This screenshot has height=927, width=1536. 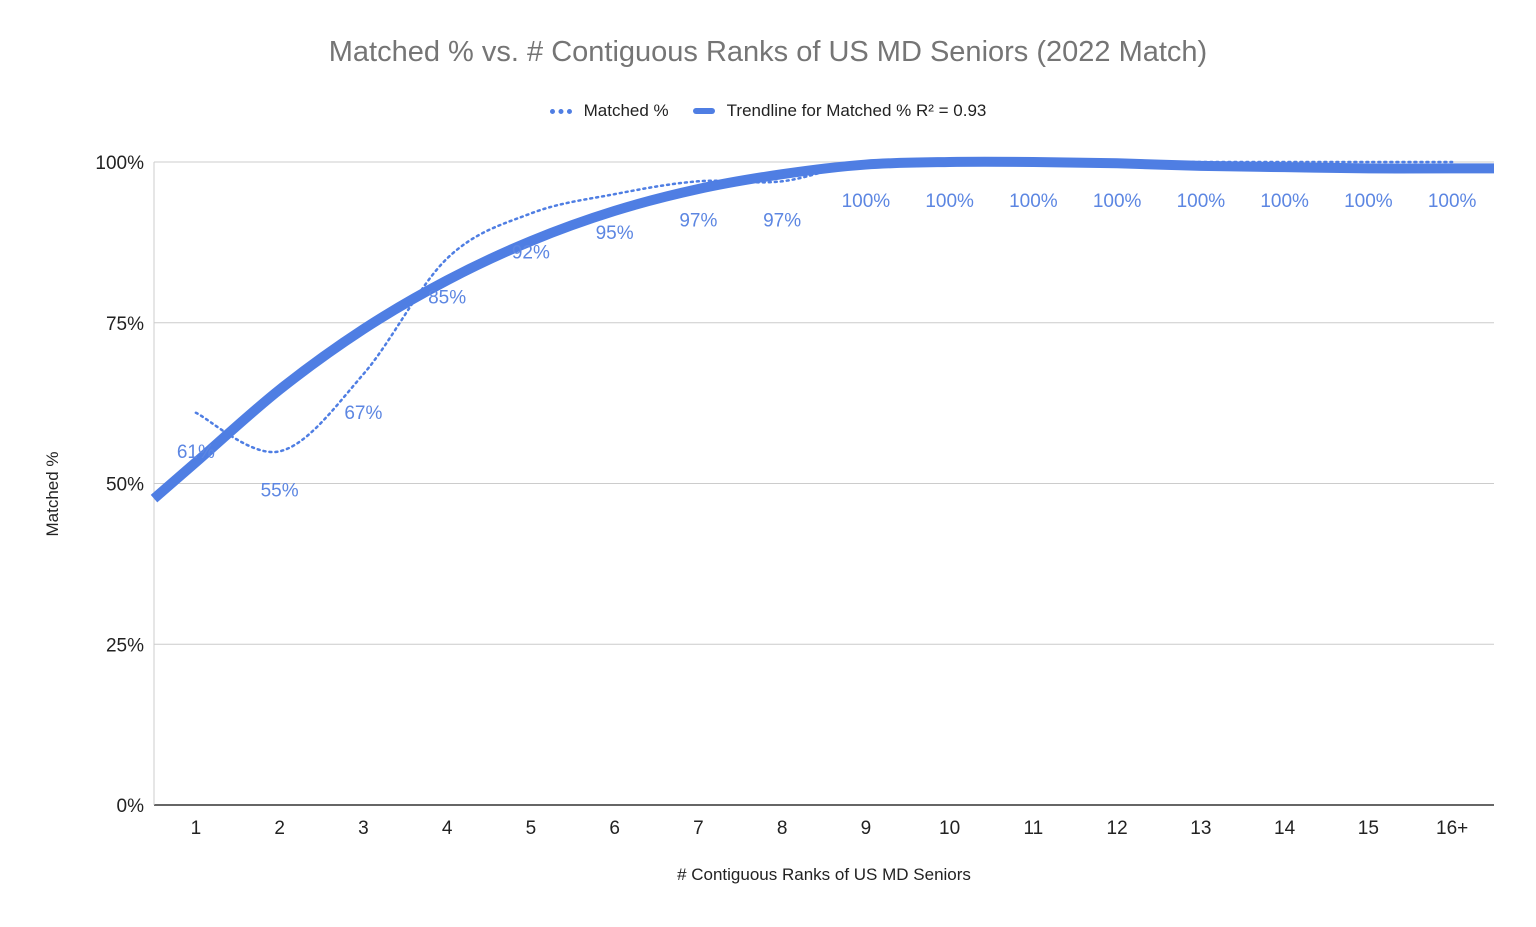 I want to click on y-axis-title: Matched %, so click(x=52, y=493).